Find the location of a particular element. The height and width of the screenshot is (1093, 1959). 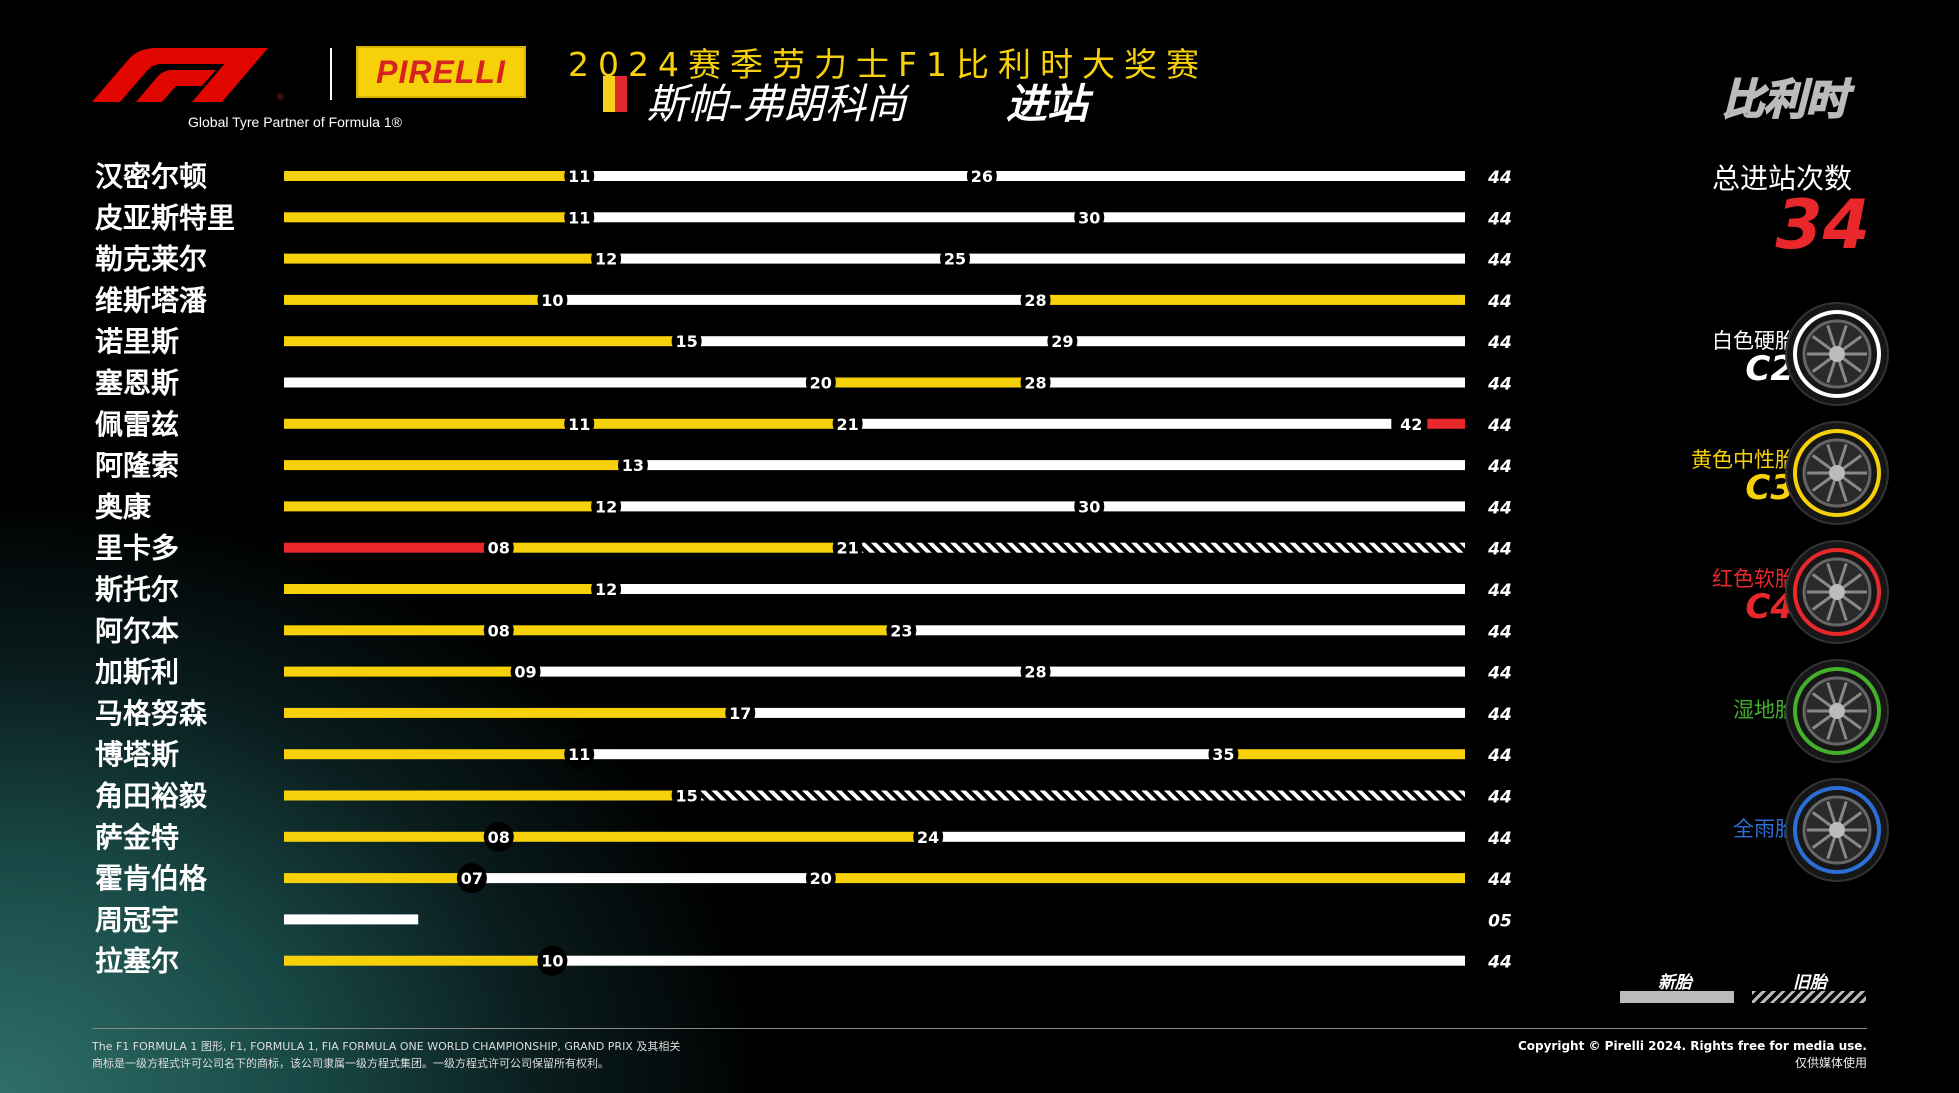

footer-copyright-line2: 仅供媒体使用 is located at coordinates (1830, 1063).